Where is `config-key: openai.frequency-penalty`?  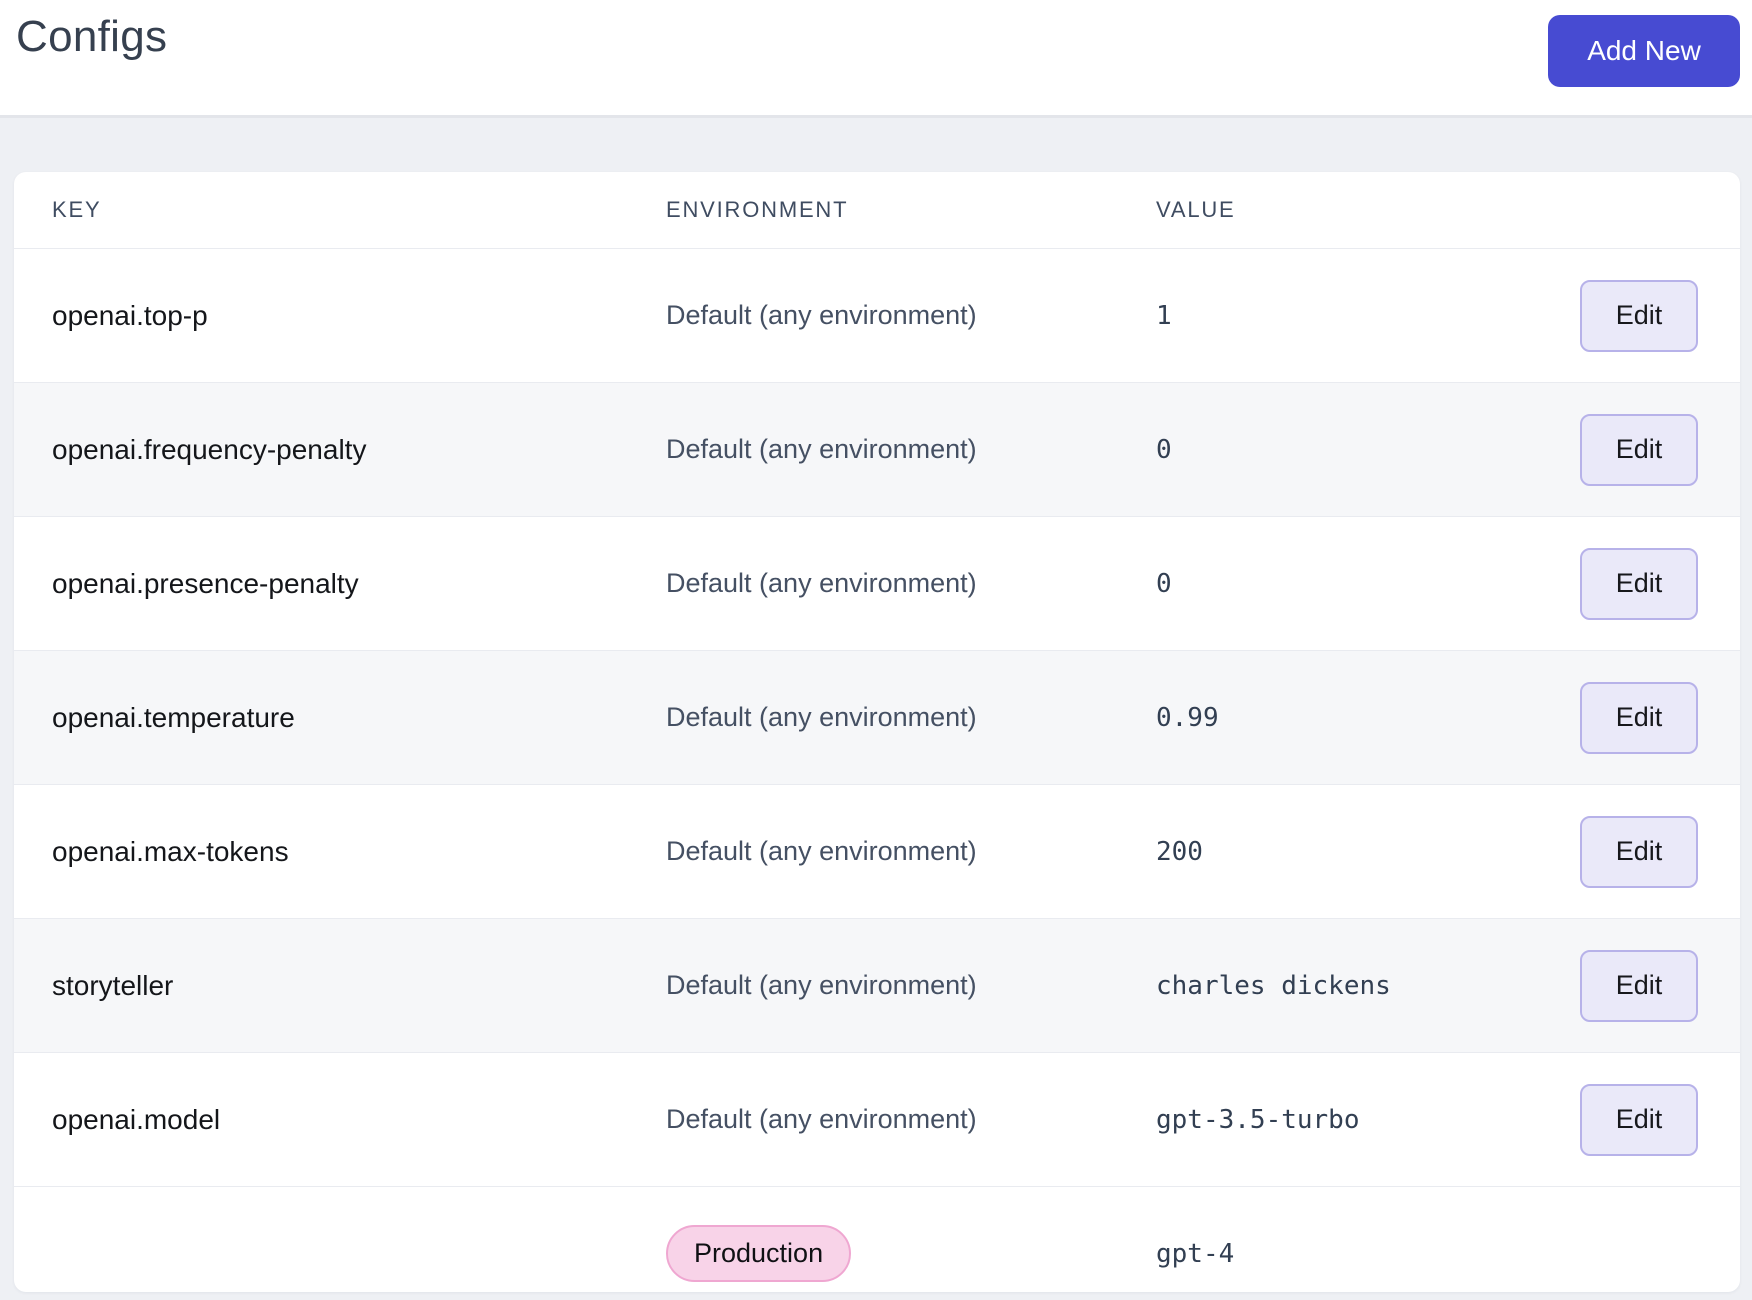 config-key: openai.frequency-penalty is located at coordinates (209, 449).